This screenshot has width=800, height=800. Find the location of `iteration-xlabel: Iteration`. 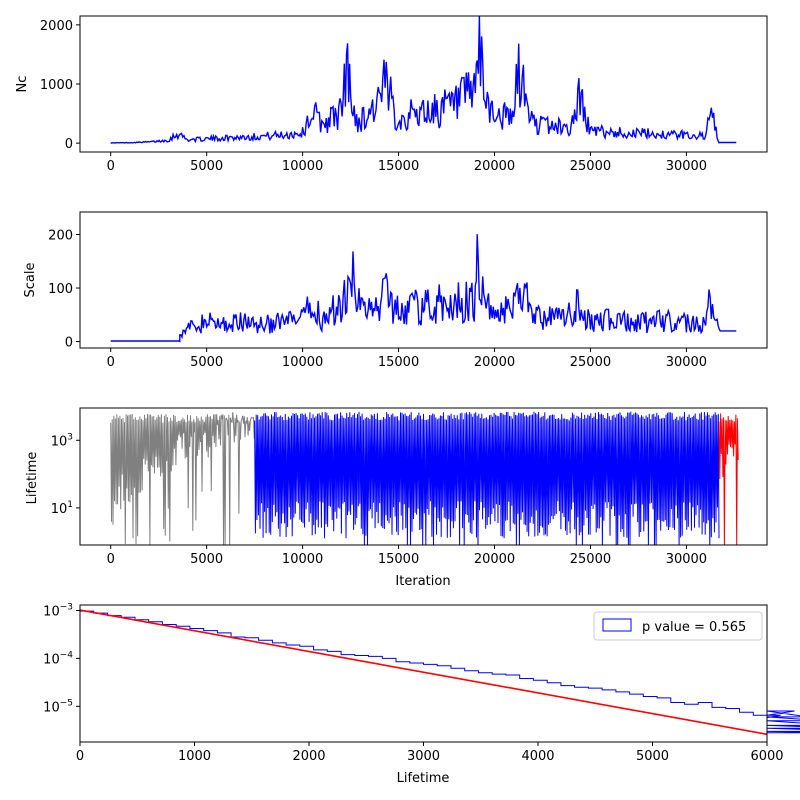

iteration-xlabel: Iteration is located at coordinates (422, 581).